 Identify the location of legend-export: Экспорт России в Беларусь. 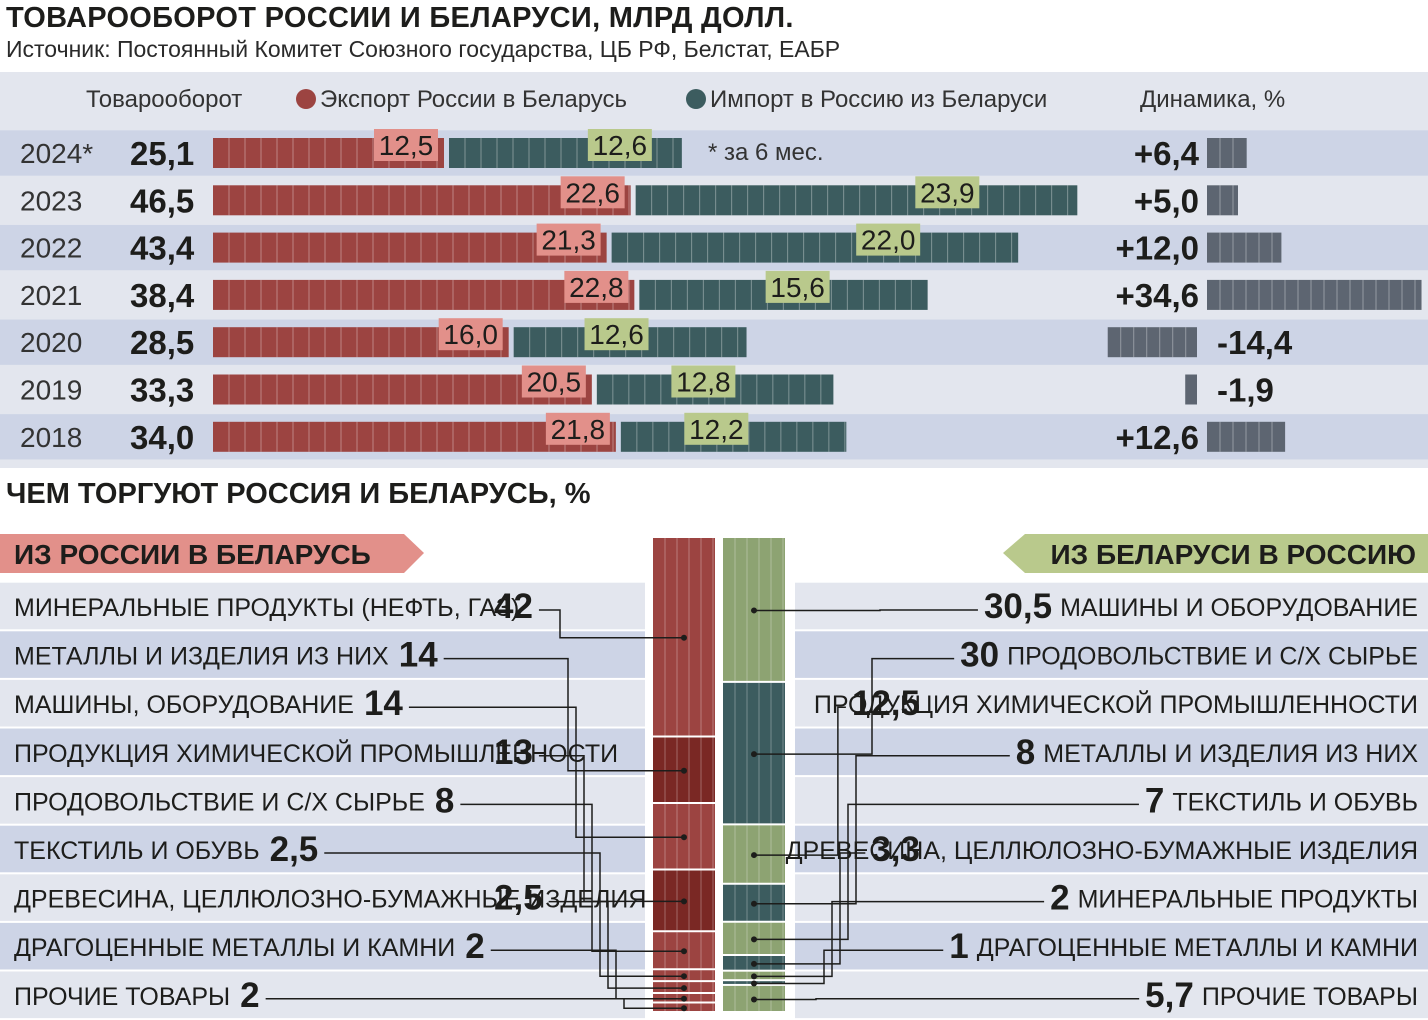
(461, 100).